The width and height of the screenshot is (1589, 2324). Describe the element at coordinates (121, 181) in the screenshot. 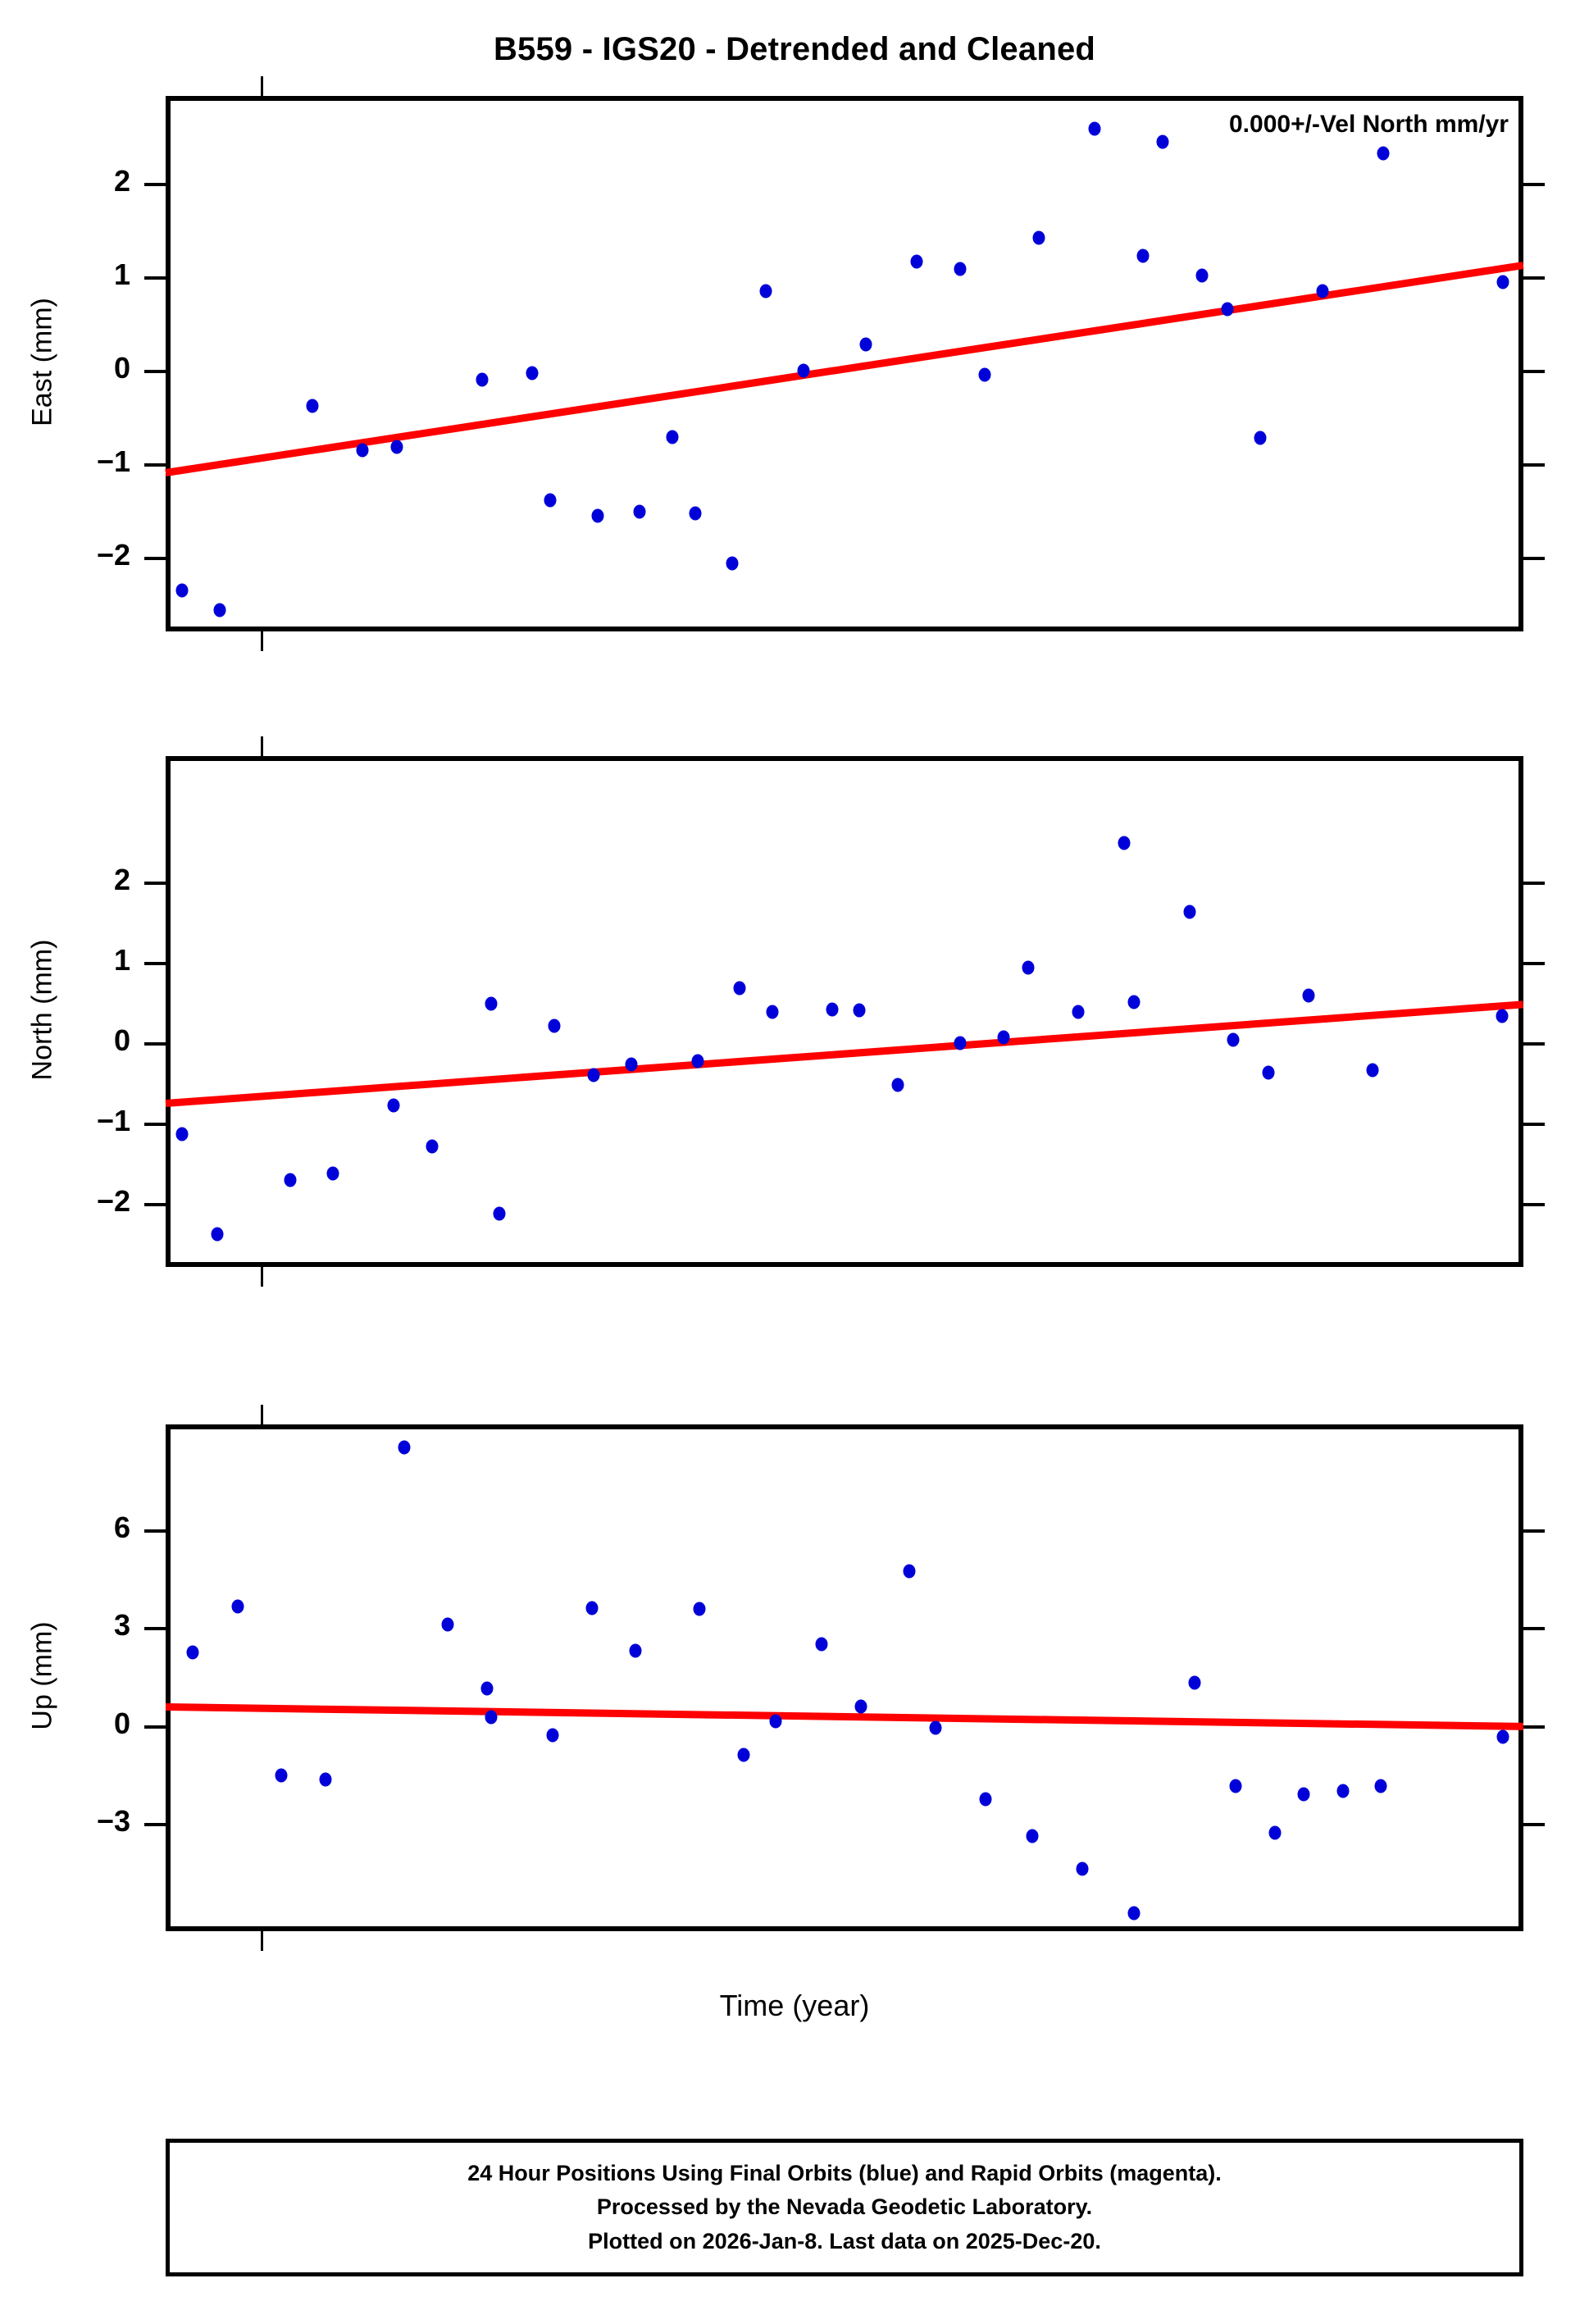

I see `y-tick-label-east-0: 2` at that location.